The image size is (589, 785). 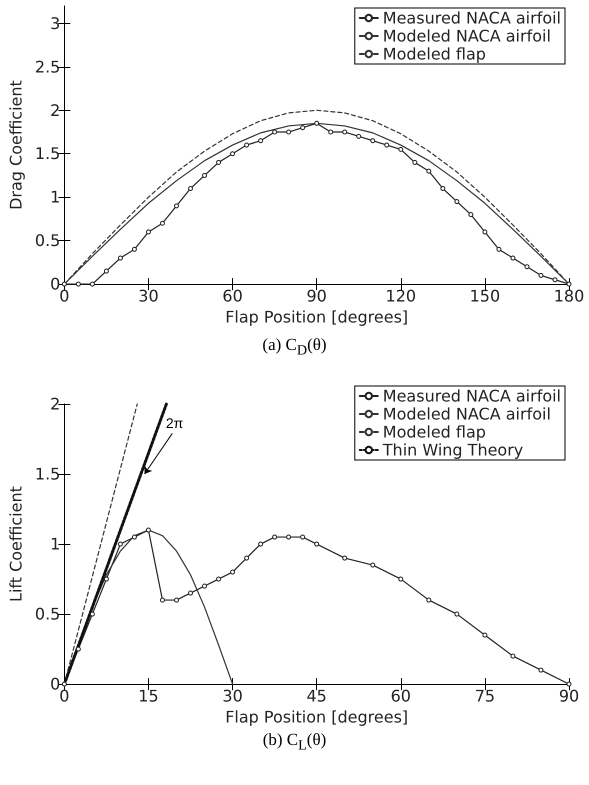 I want to click on x-tick-label: 15, so click(x=148, y=696).